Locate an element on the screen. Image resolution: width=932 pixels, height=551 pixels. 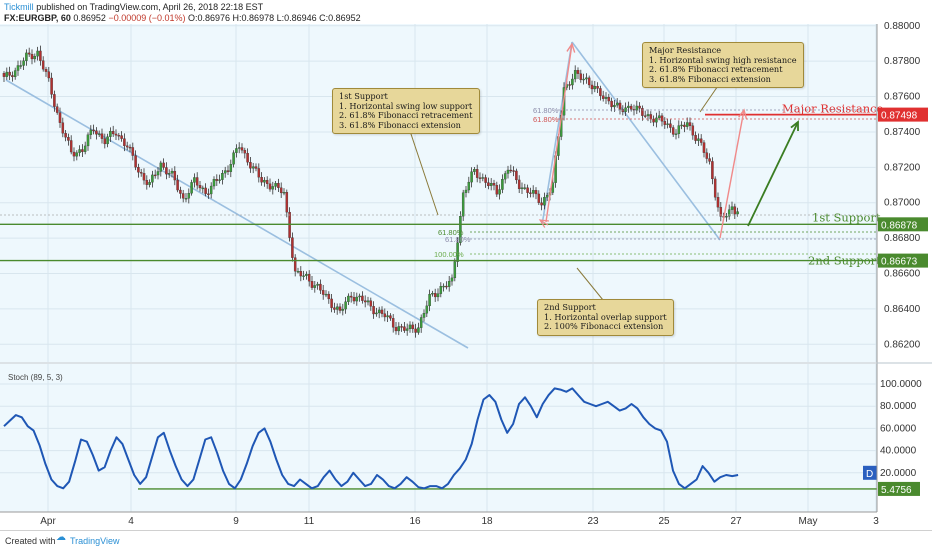
stoch-current-label: D is located at coordinates (869, 474).